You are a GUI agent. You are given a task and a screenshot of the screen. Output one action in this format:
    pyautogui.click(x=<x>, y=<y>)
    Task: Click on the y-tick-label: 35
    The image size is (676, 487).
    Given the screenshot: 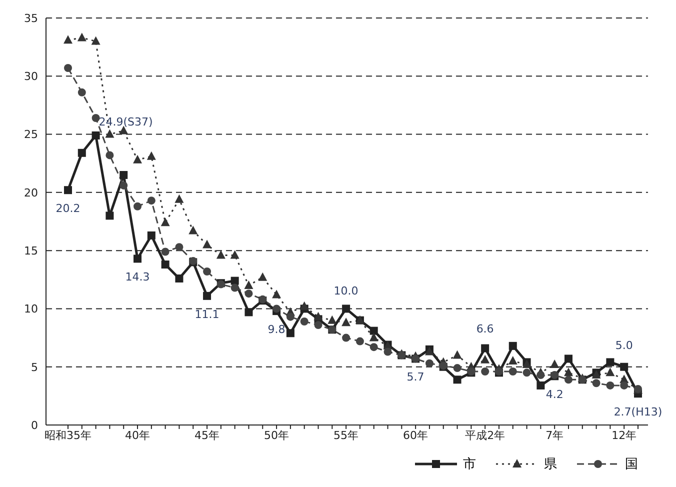 What is the action you would take?
    pyautogui.click(x=31, y=18)
    